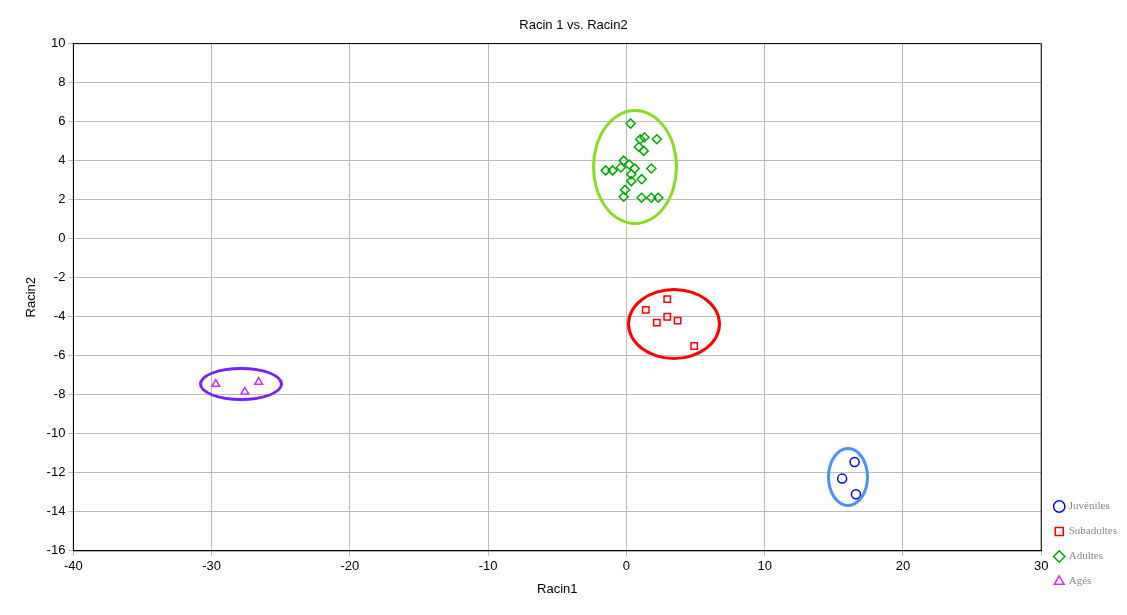 The width and height of the screenshot is (1127, 615). Describe the element at coordinates (212, 566) in the screenshot. I see `x-tick-label: -30` at that location.